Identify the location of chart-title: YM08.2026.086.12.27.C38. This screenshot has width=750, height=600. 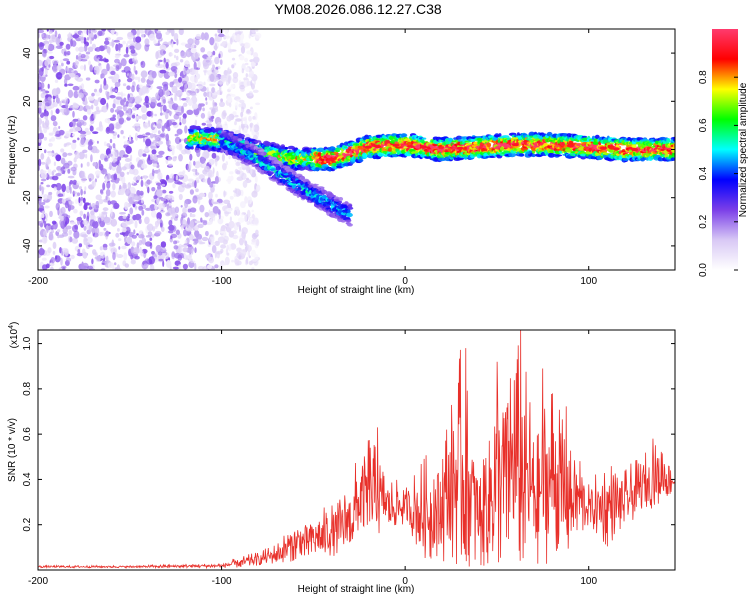
(358, 9).